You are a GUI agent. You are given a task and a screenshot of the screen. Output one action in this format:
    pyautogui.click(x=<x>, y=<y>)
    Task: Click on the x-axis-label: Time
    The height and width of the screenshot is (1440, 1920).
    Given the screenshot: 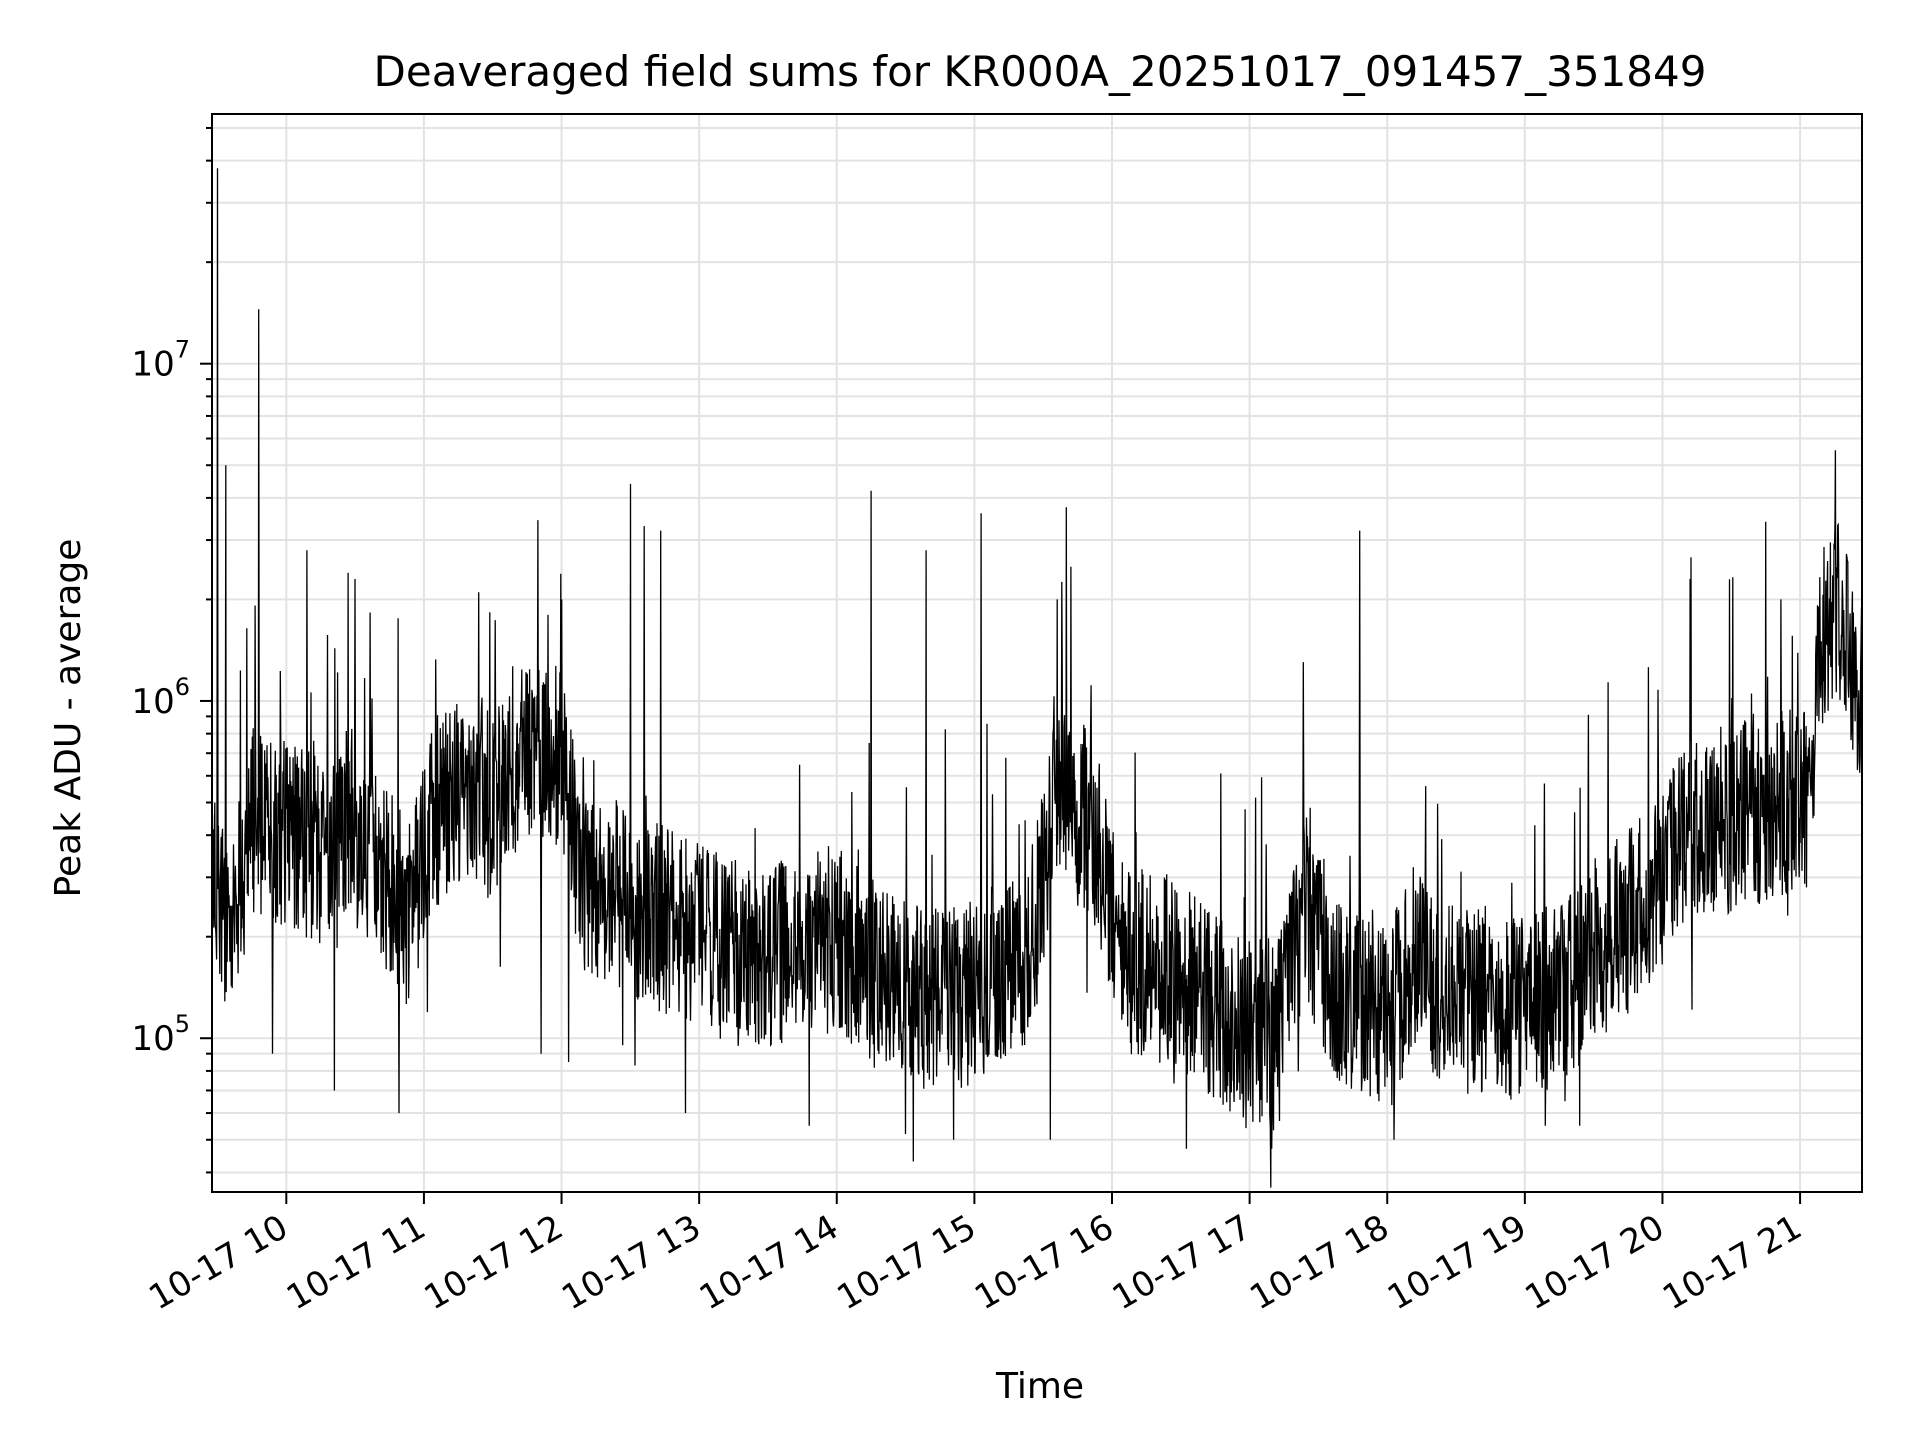 What is the action you would take?
    pyautogui.click(x=1039, y=1386)
    